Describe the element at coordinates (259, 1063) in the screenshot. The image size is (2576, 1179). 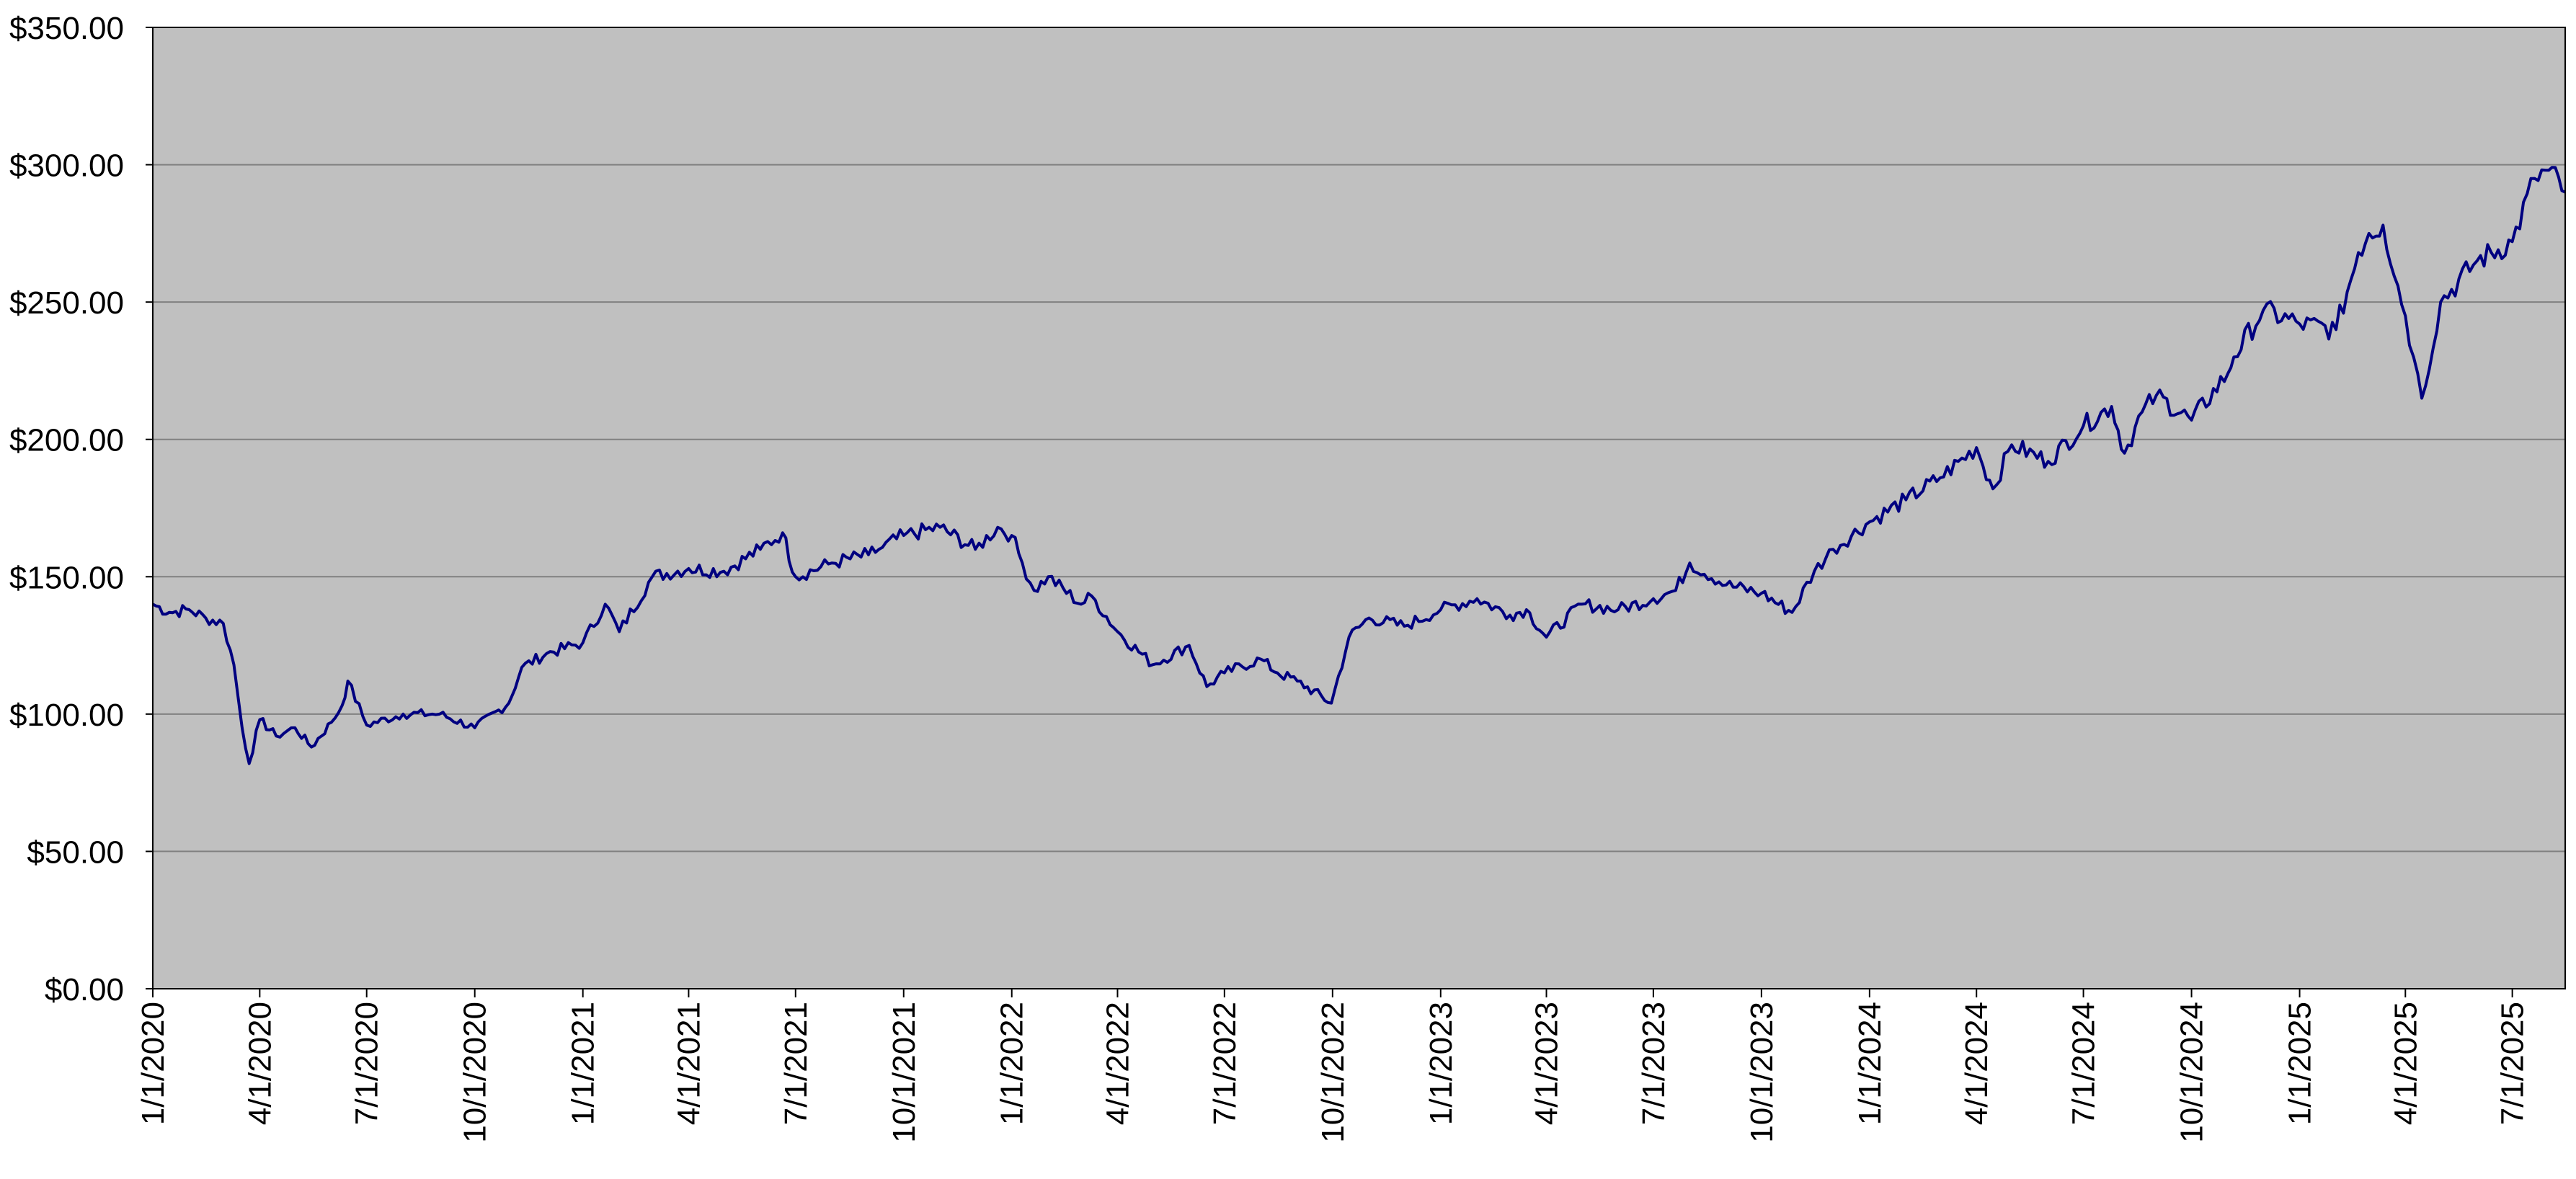
I see `x-tick-label: 4/1/2020` at that location.